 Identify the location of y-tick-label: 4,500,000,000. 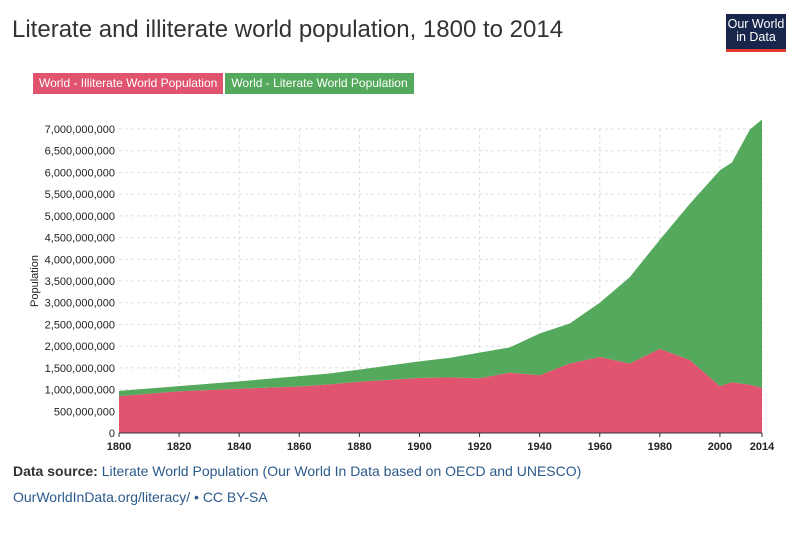
(80, 239).